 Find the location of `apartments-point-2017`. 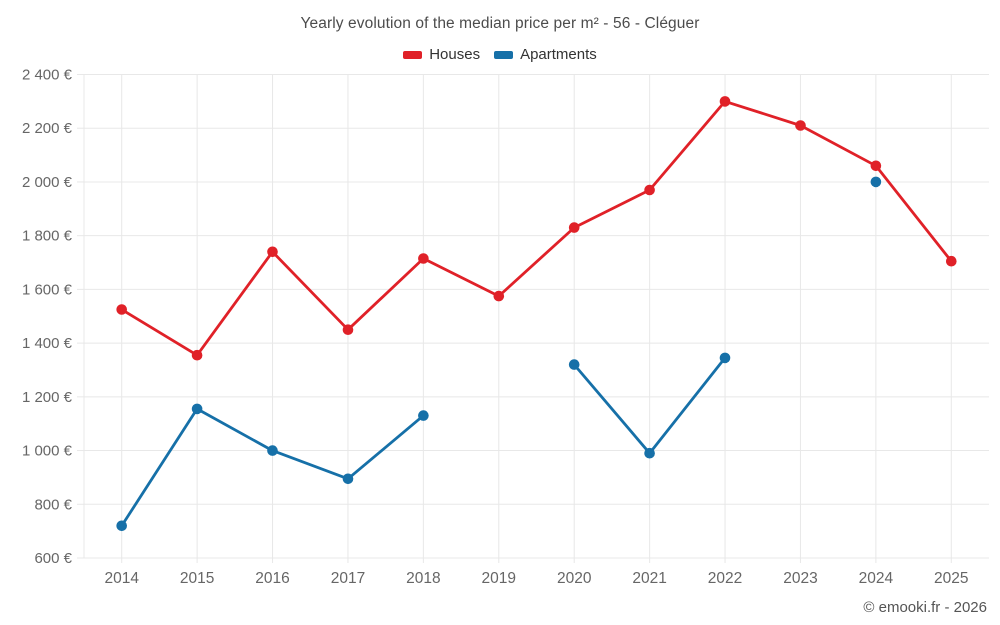

apartments-point-2017 is located at coordinates (348, 479).